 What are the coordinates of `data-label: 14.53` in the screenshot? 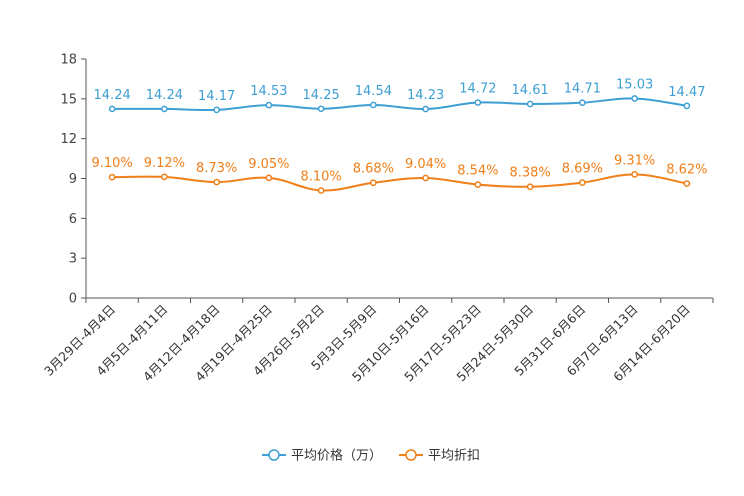 It's located at (268, 91).